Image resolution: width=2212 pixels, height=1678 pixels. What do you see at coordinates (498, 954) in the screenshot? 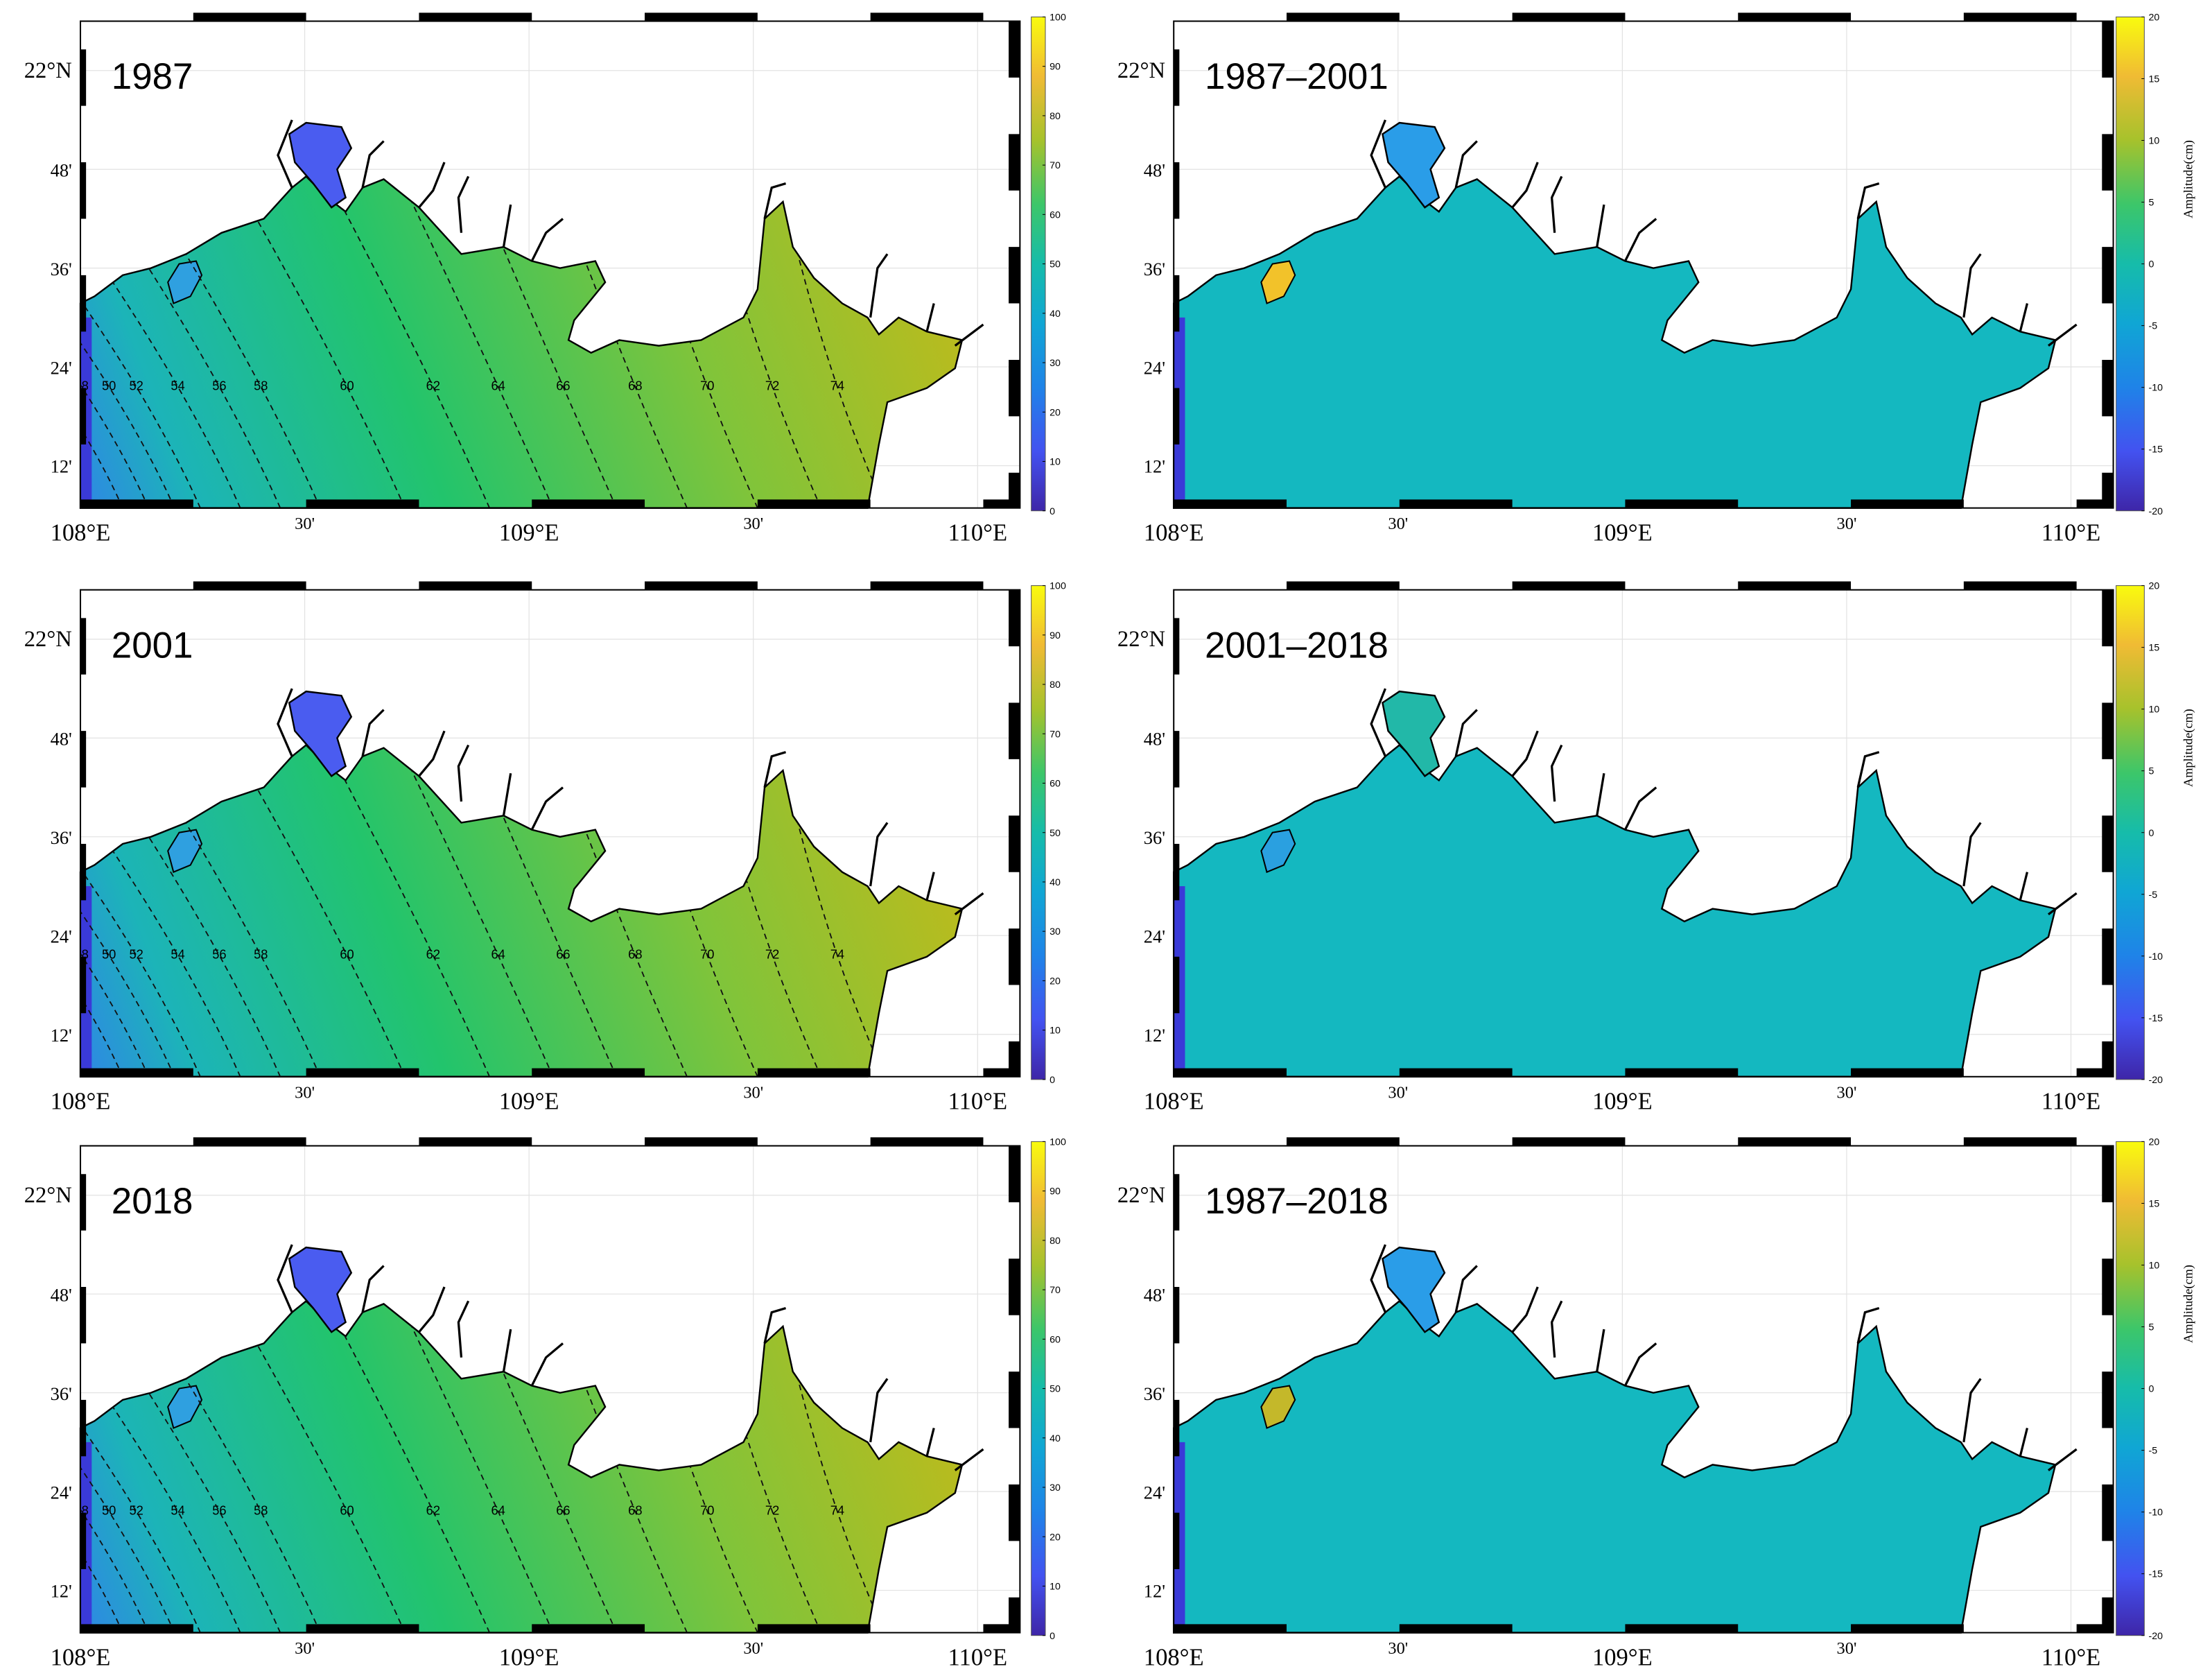
I see `contour-label: 64` at bounding box center [498, 954].